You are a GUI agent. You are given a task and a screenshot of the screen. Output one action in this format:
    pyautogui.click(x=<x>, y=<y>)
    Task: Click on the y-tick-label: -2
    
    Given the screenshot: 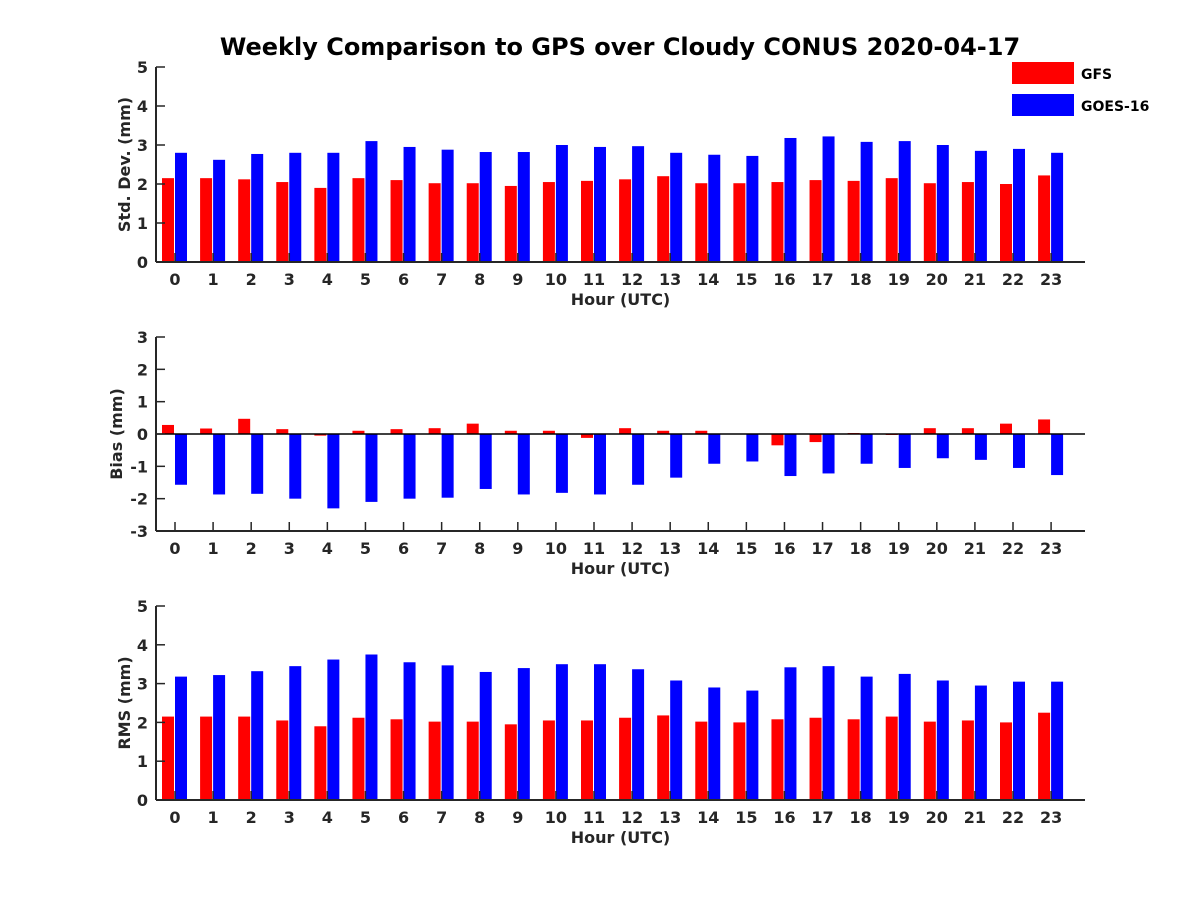 What is the action you would take?
    pyautogui.click(x=139, y=499)
    